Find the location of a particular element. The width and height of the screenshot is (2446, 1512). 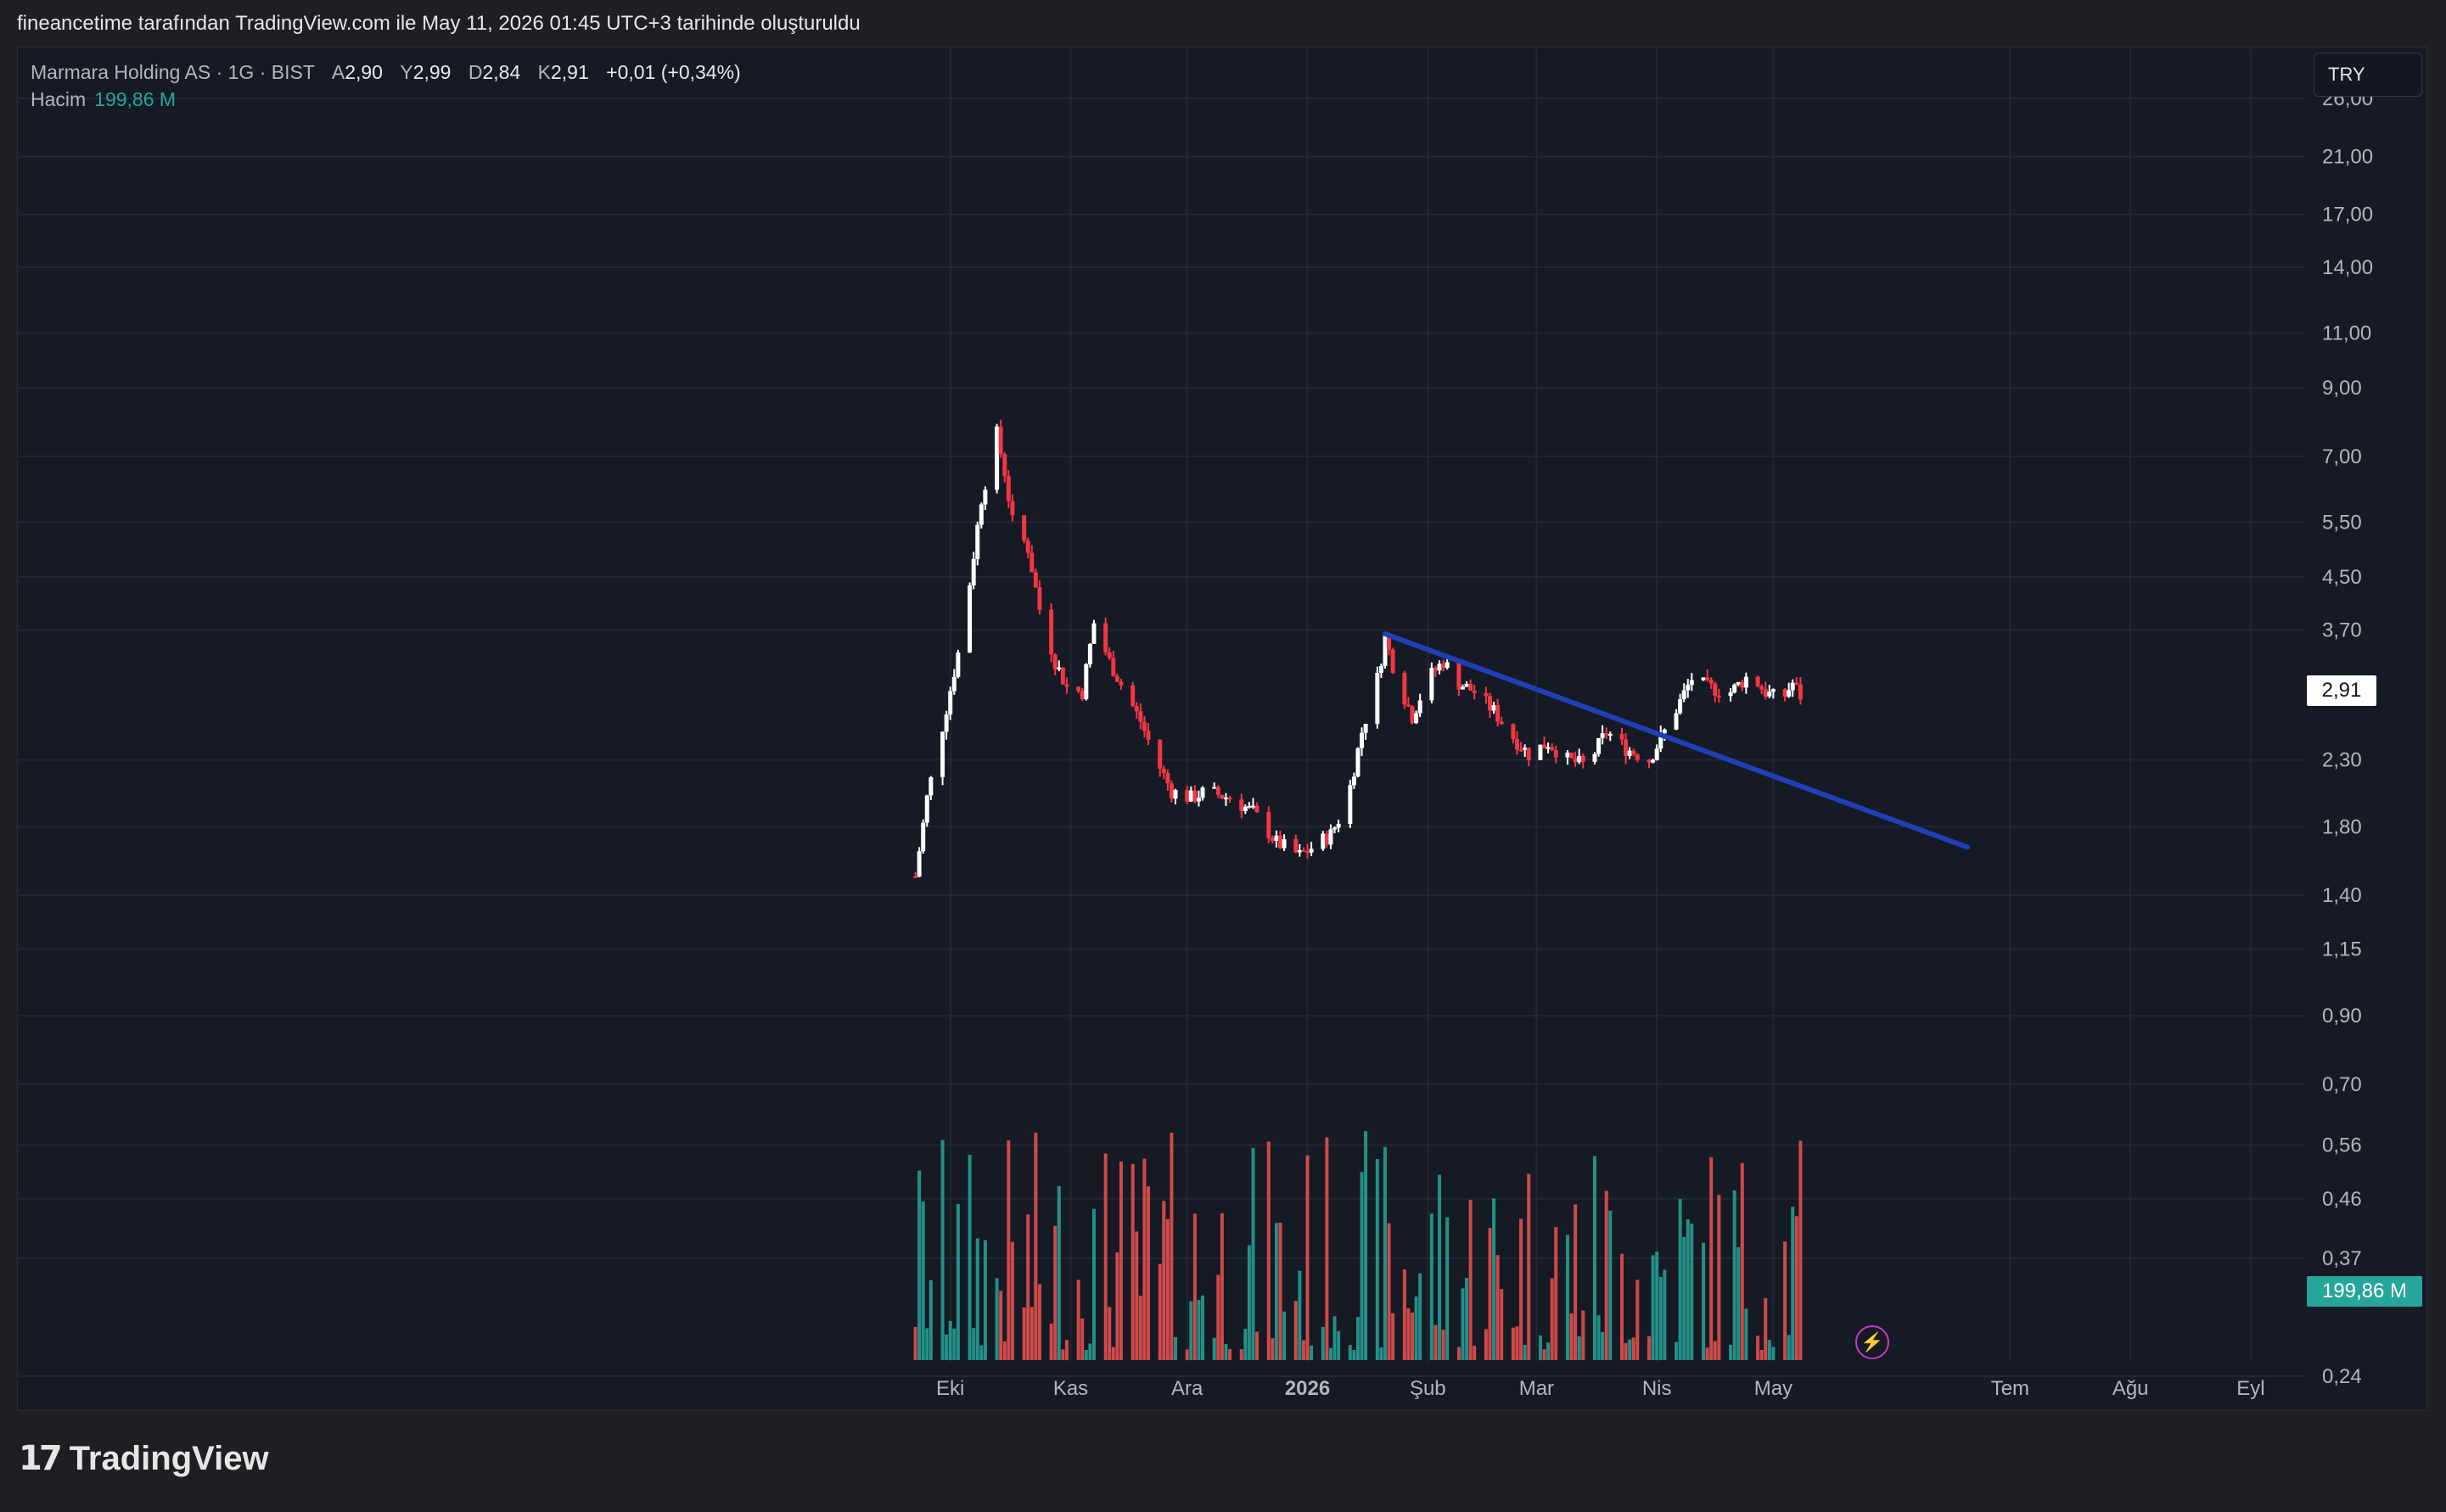

low-value: 2,84 is located at coordinates (501, 72).